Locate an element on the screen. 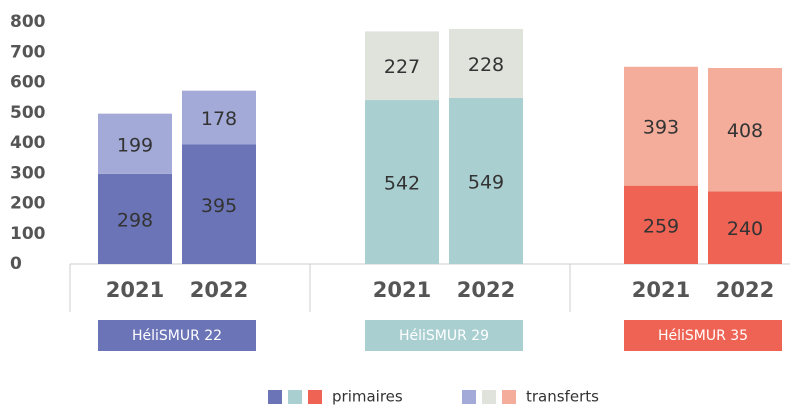  value-label: 298 is located at coordinates (135, 220).